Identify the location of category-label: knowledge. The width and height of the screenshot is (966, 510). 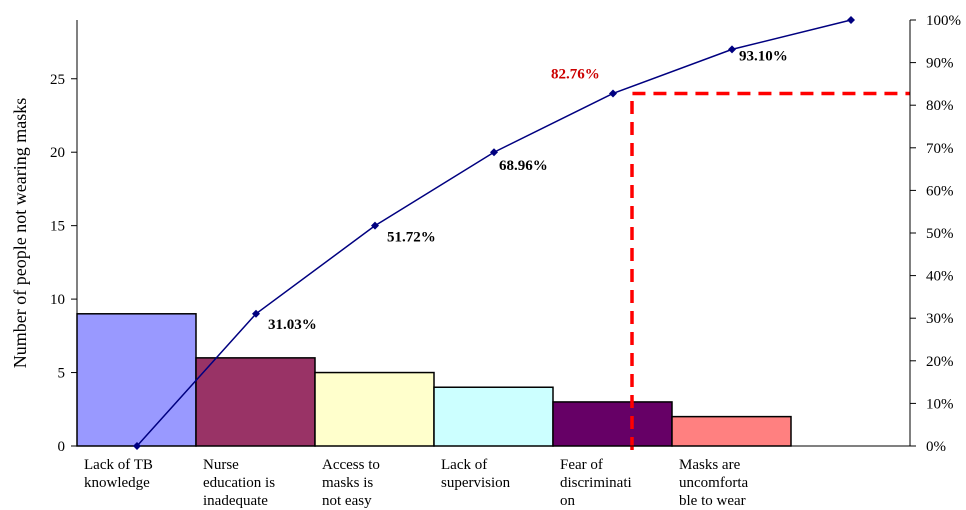
(117, 483).